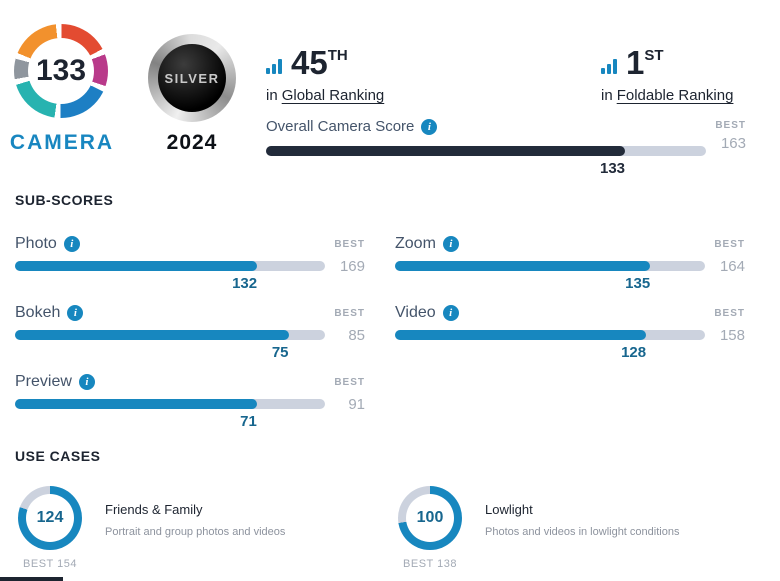 The height and width of the screenshot is (581, 780). Describe the element at coordinates (635, 62) in the screenshot. I see `foldable-rank-value: 1` at that location.